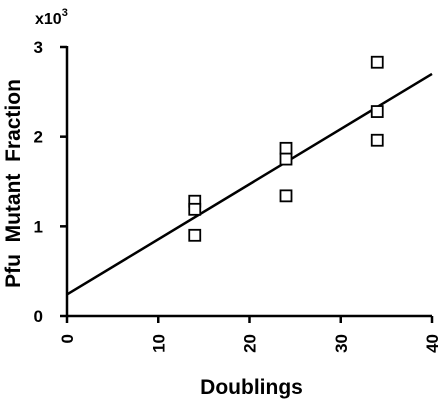 This screenshot has width=440, height=405. I want to click on x-axis-title: Doublings, so click(251, 387).